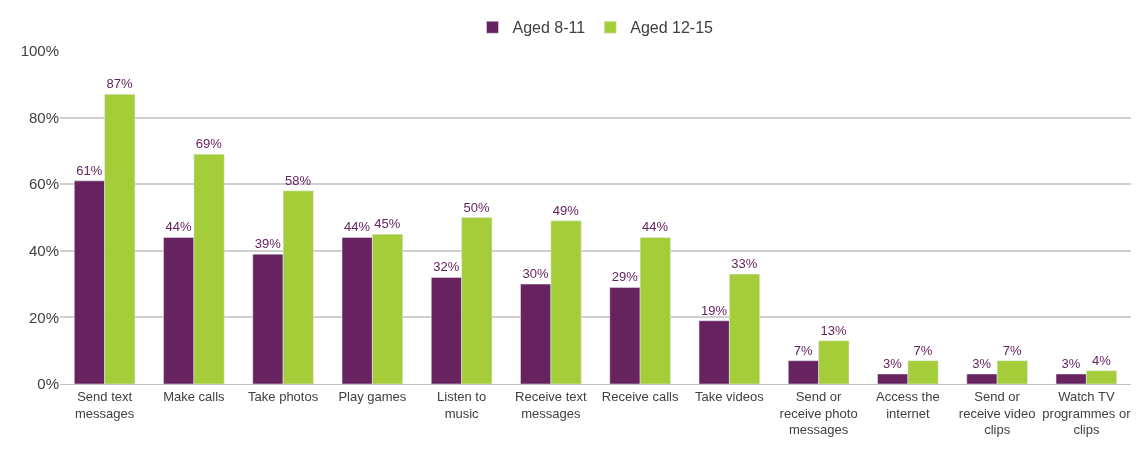  I want to click on data-label: 32%, so click(446, 267).